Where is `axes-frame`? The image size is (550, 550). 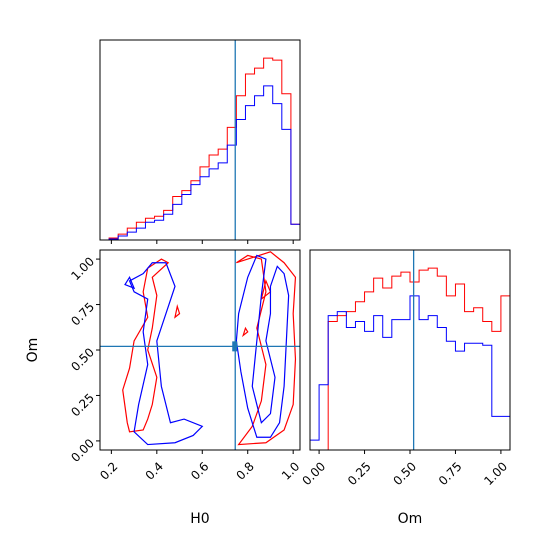
axes-frame is located at coordinates (200, 140).